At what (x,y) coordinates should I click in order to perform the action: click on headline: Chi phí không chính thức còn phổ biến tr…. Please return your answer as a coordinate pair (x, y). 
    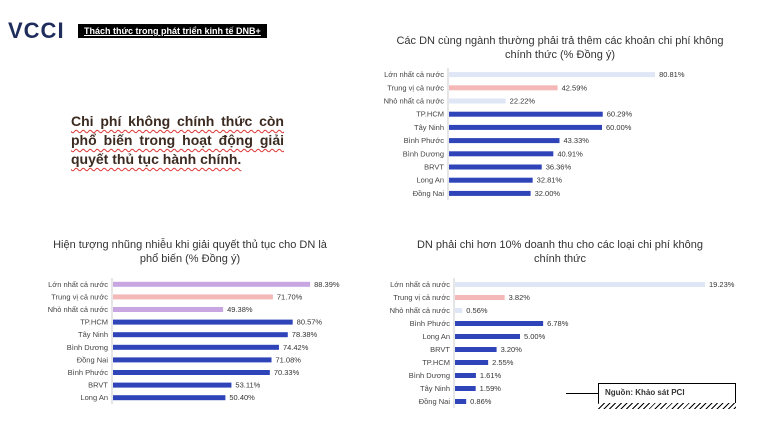
    Looking at the image, I should click on (177, 140).